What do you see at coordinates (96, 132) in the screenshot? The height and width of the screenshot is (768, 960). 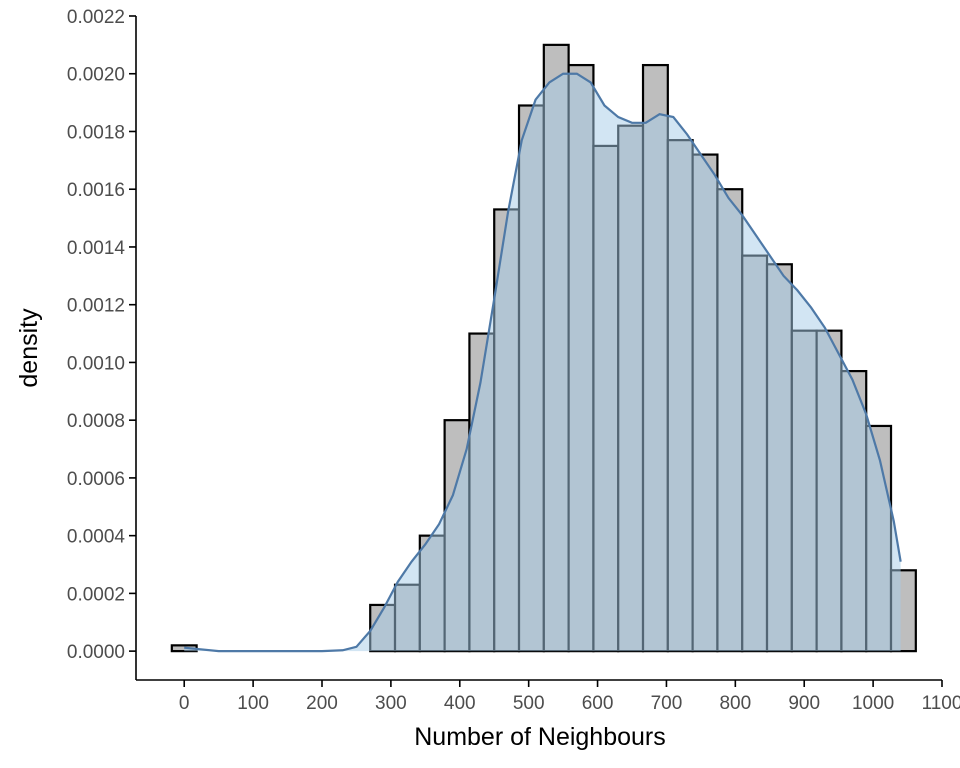 I see `y-tick-label: 0.0018` at bounding box center [96, 132].